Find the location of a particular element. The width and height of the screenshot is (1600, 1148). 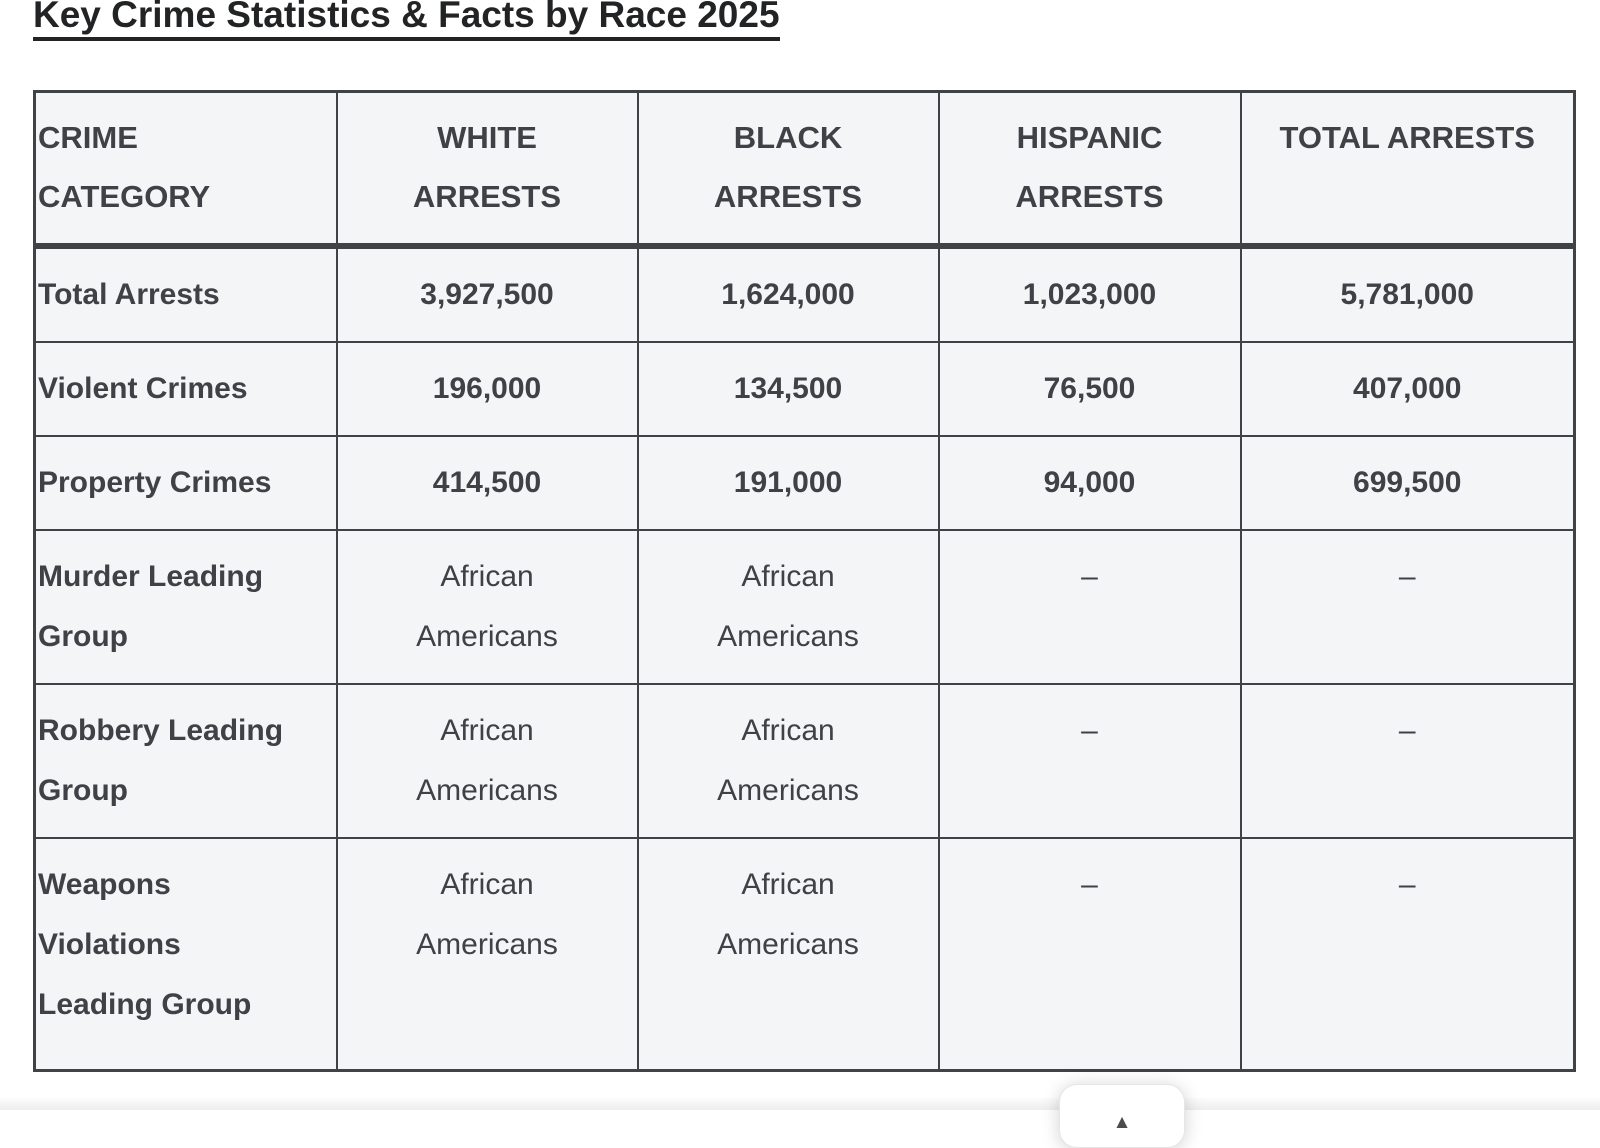

total-arrests-cell: 5,781,000 is located at coordinates (1407, 293).